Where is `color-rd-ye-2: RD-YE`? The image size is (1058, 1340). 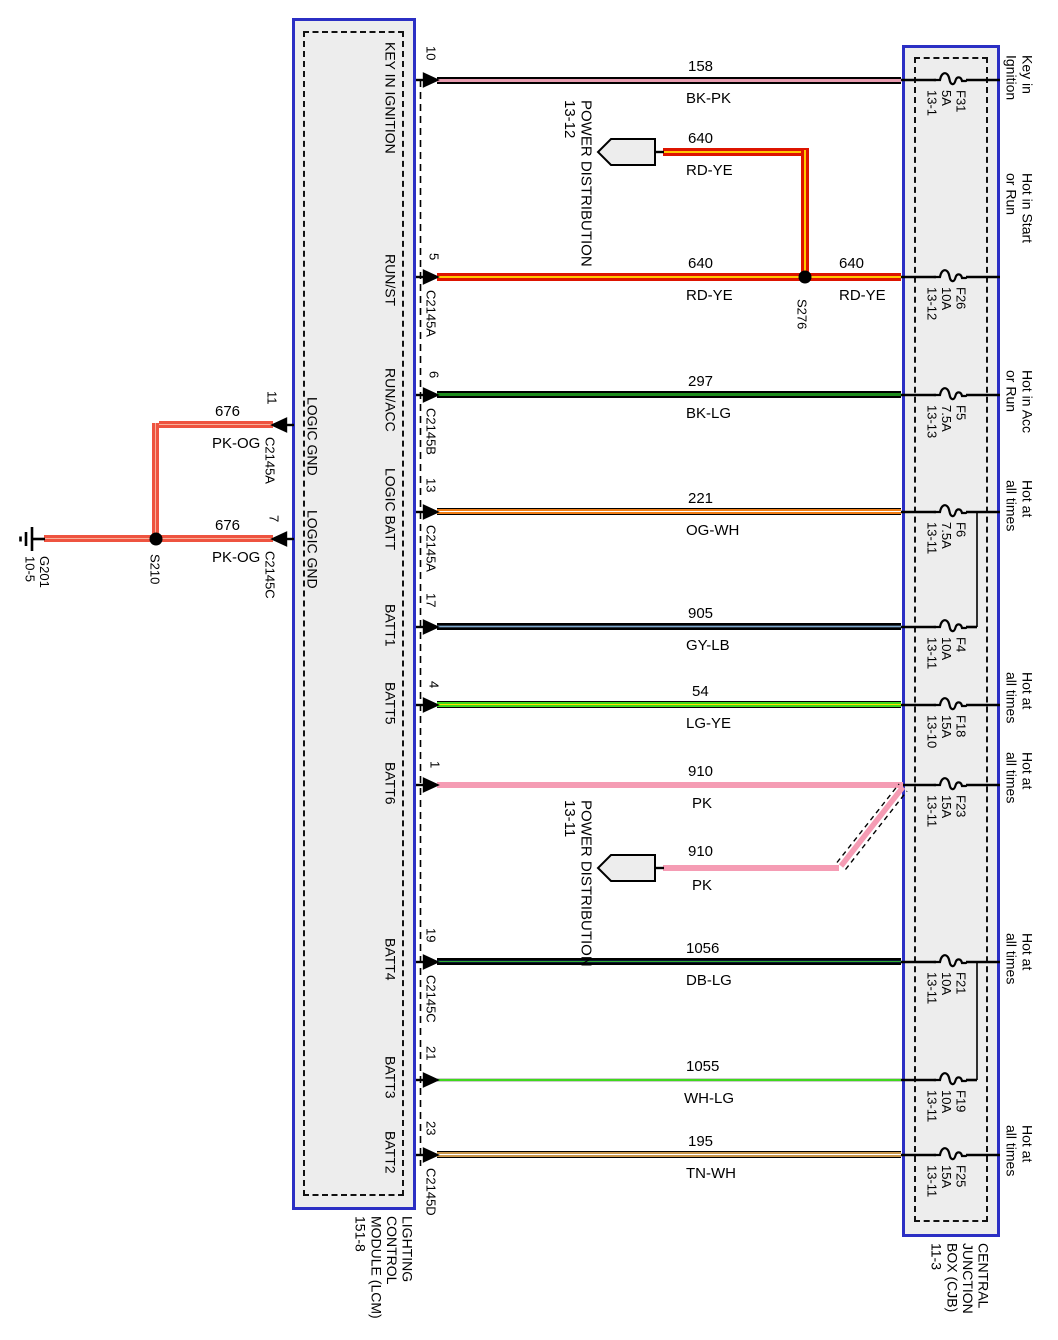
color-rd-ye-2: RD-YE is located at coordinates (862, 295).